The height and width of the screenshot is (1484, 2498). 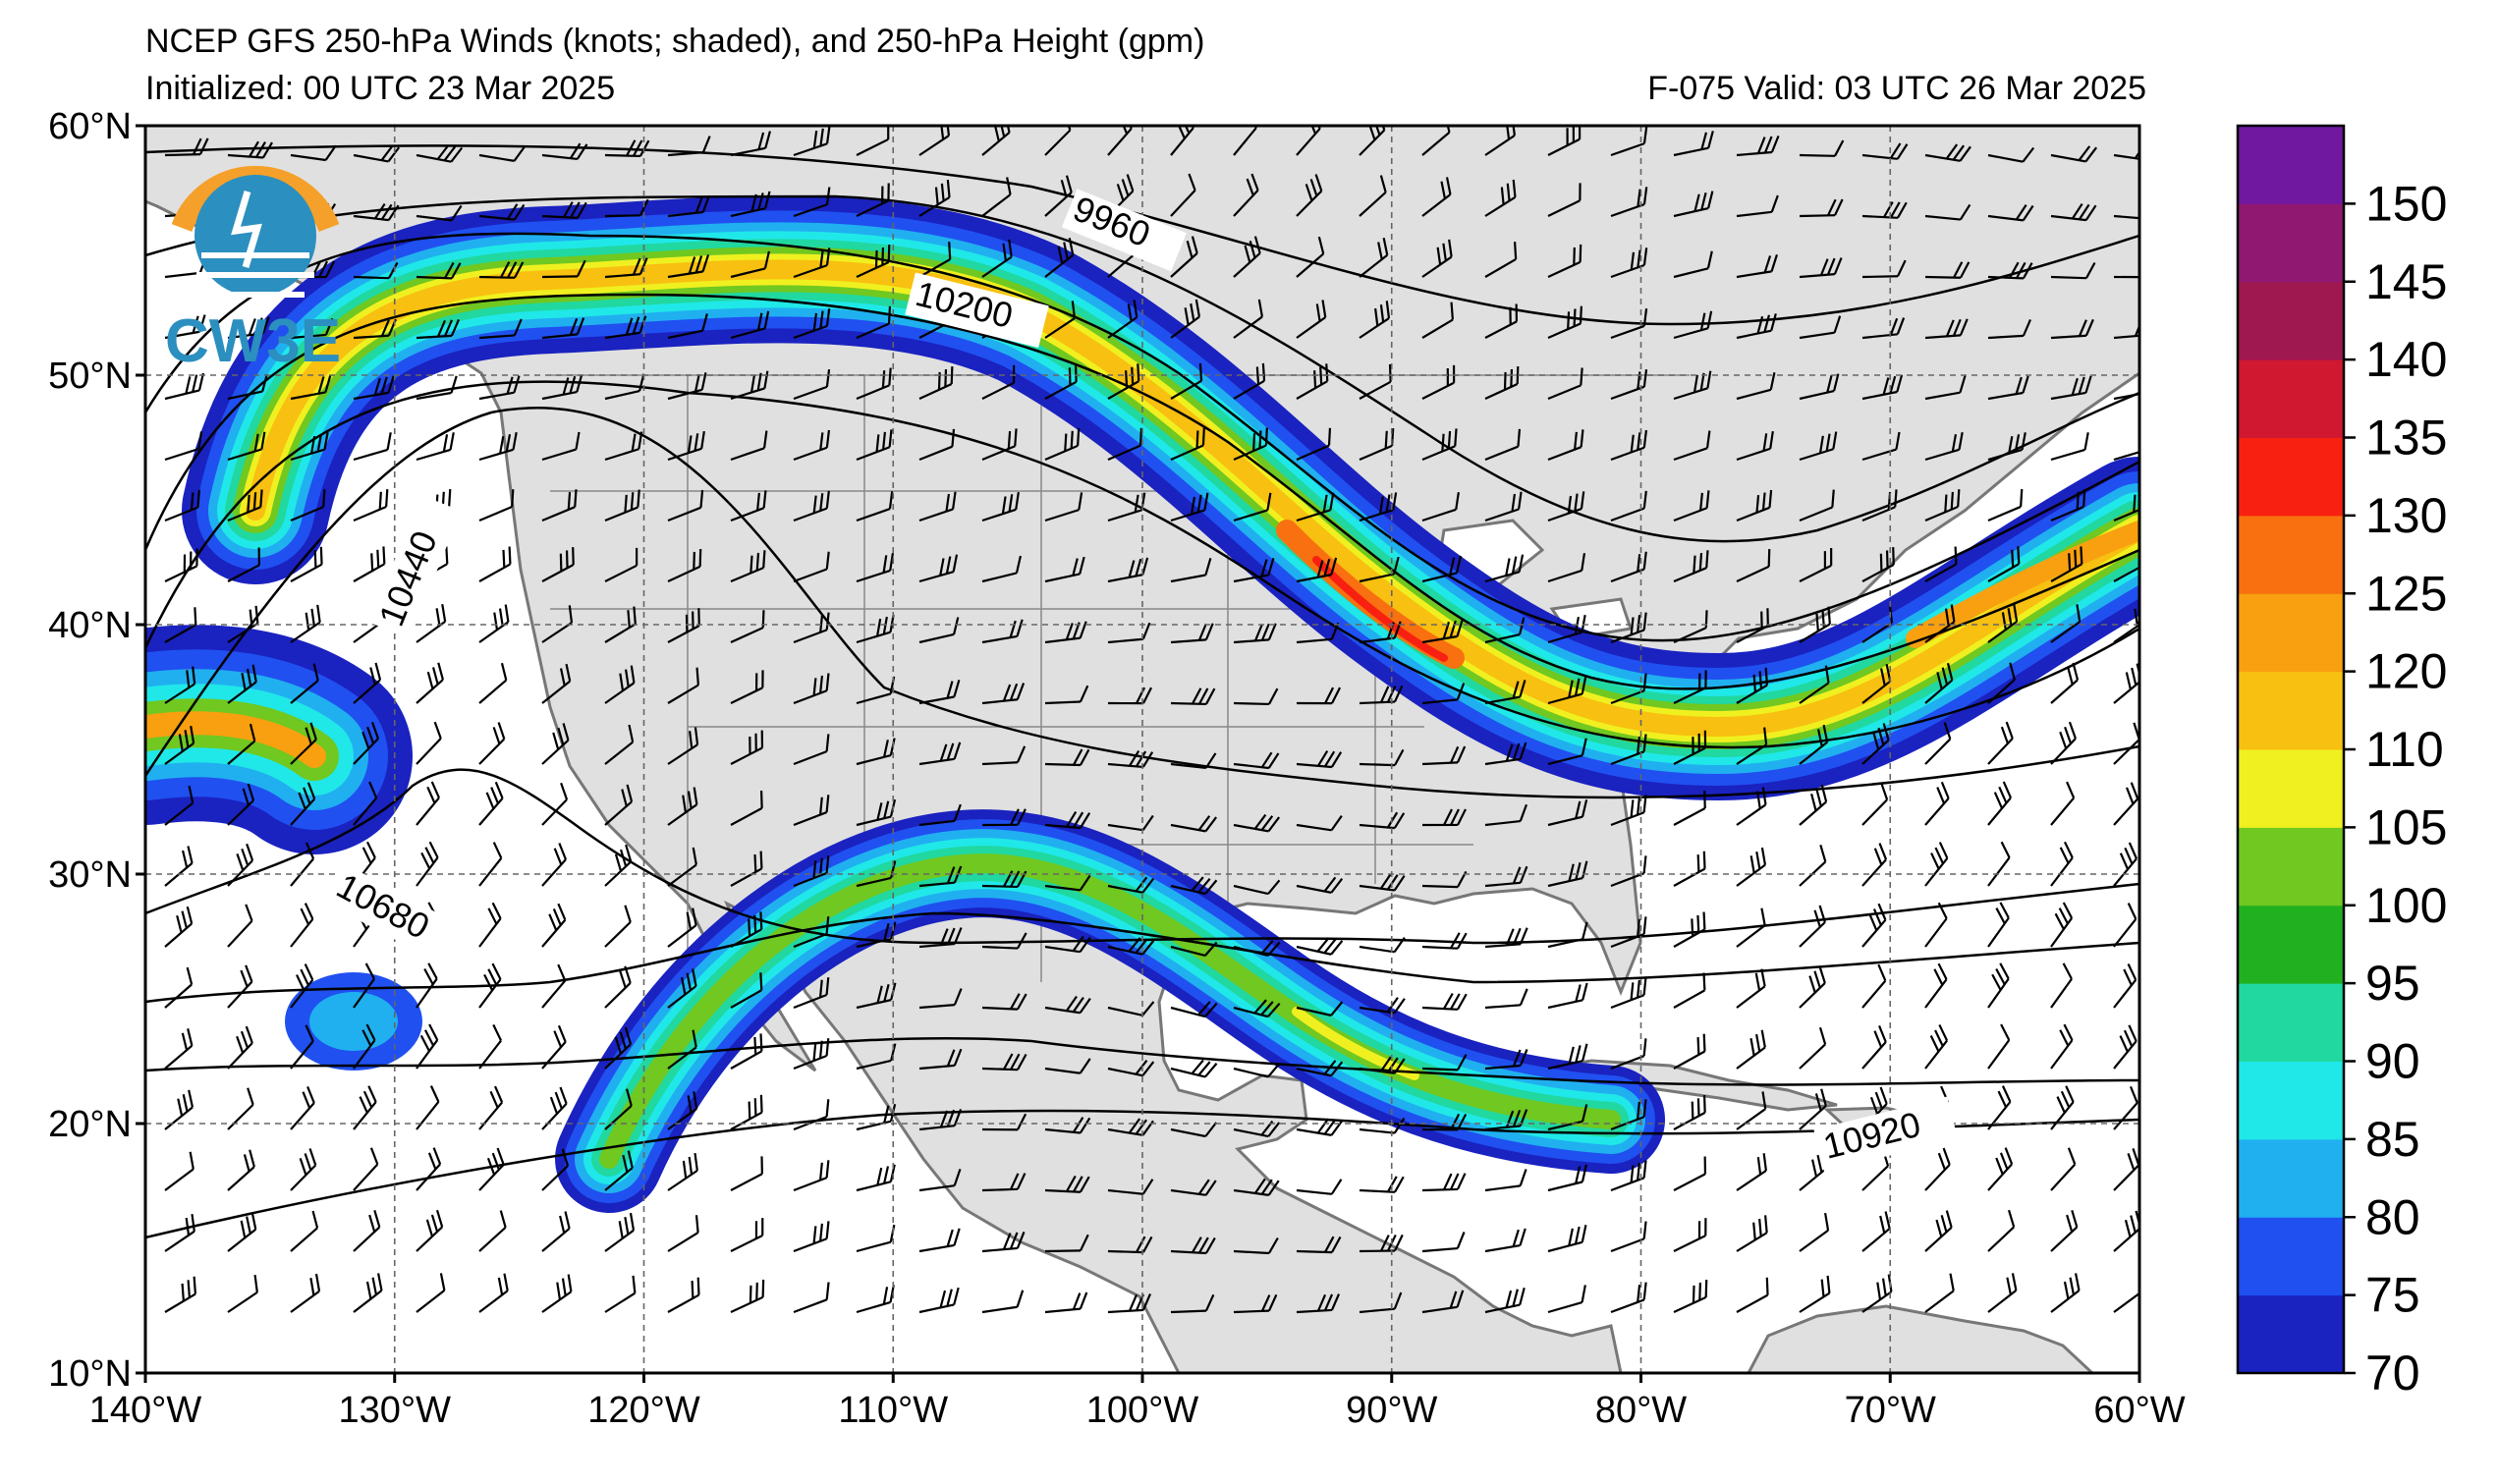 What do you see at coordinates (255, 275) in the screenshot?
I see `logo-waves-icon` at bounding box center [255, 275].